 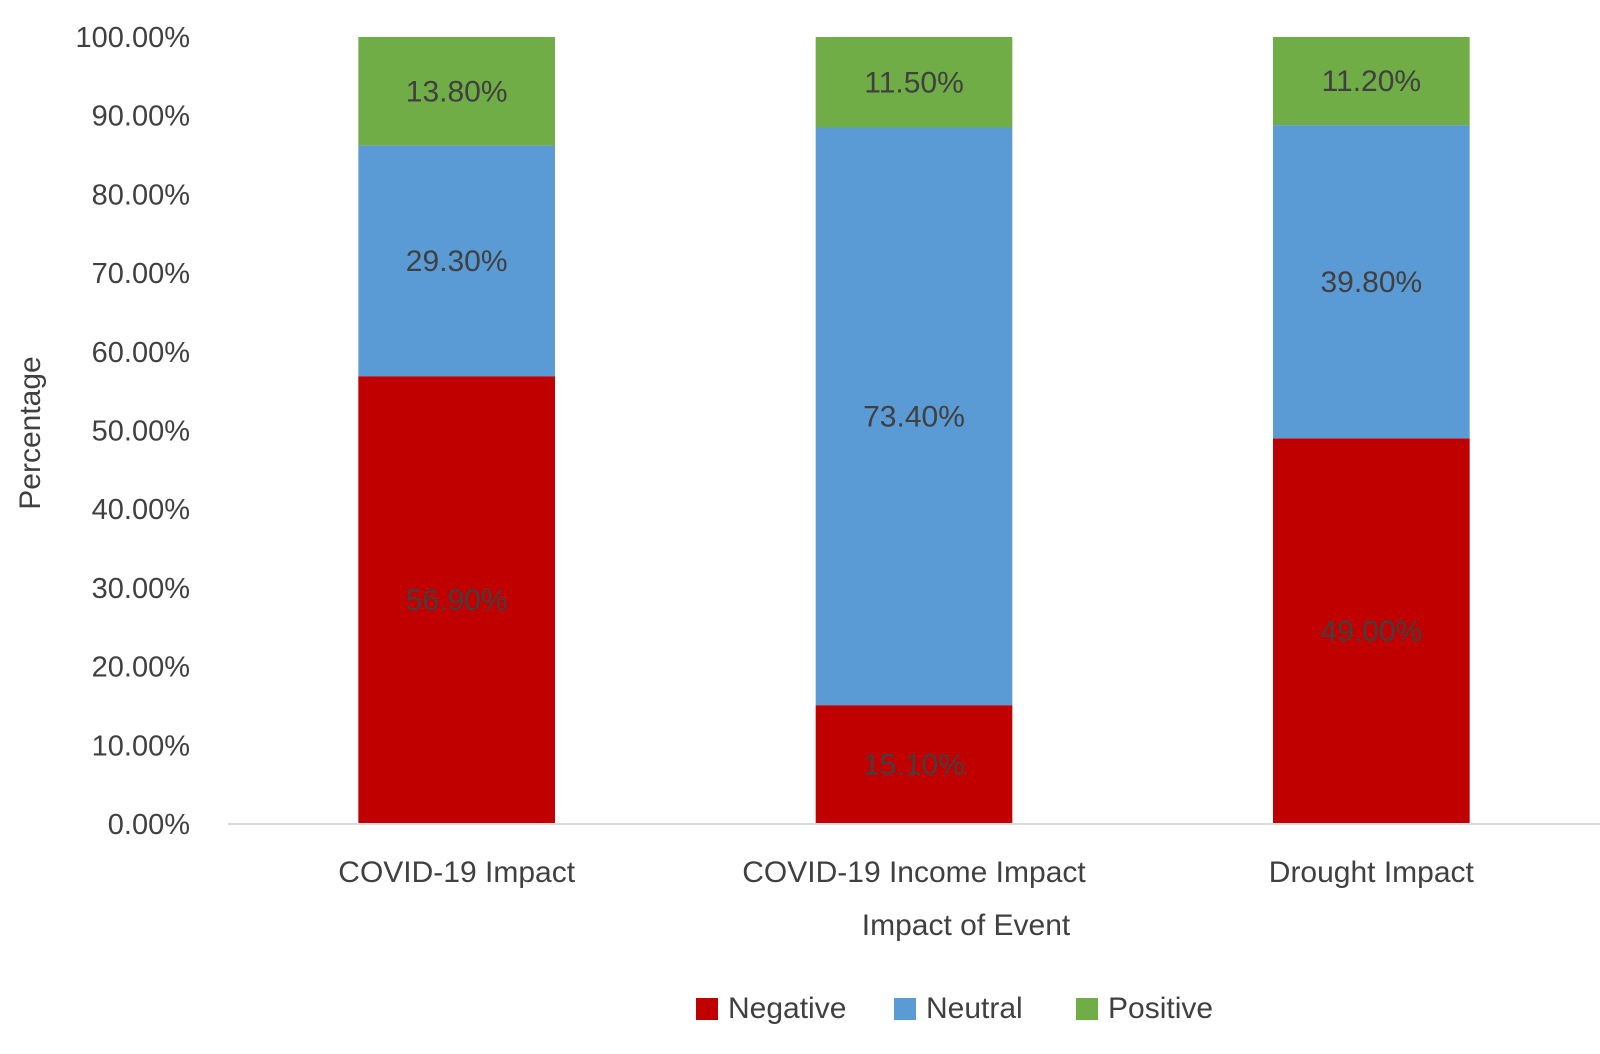 I want to click on legend-swatch-positive, so click(x=1087, y=1009).